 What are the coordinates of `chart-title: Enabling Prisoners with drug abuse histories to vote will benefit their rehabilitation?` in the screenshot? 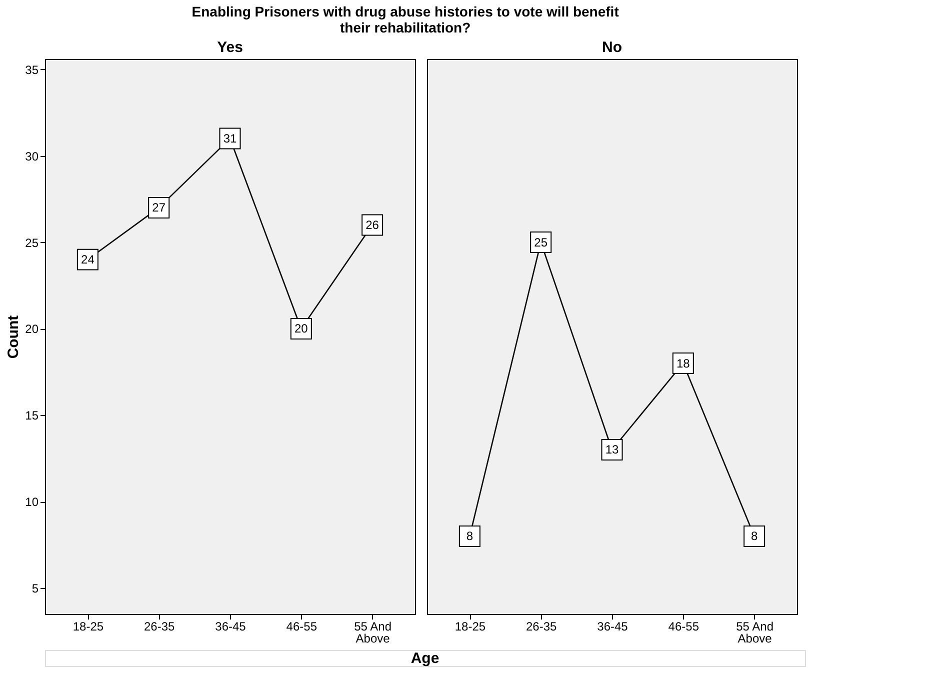 It's located at (406, 20).